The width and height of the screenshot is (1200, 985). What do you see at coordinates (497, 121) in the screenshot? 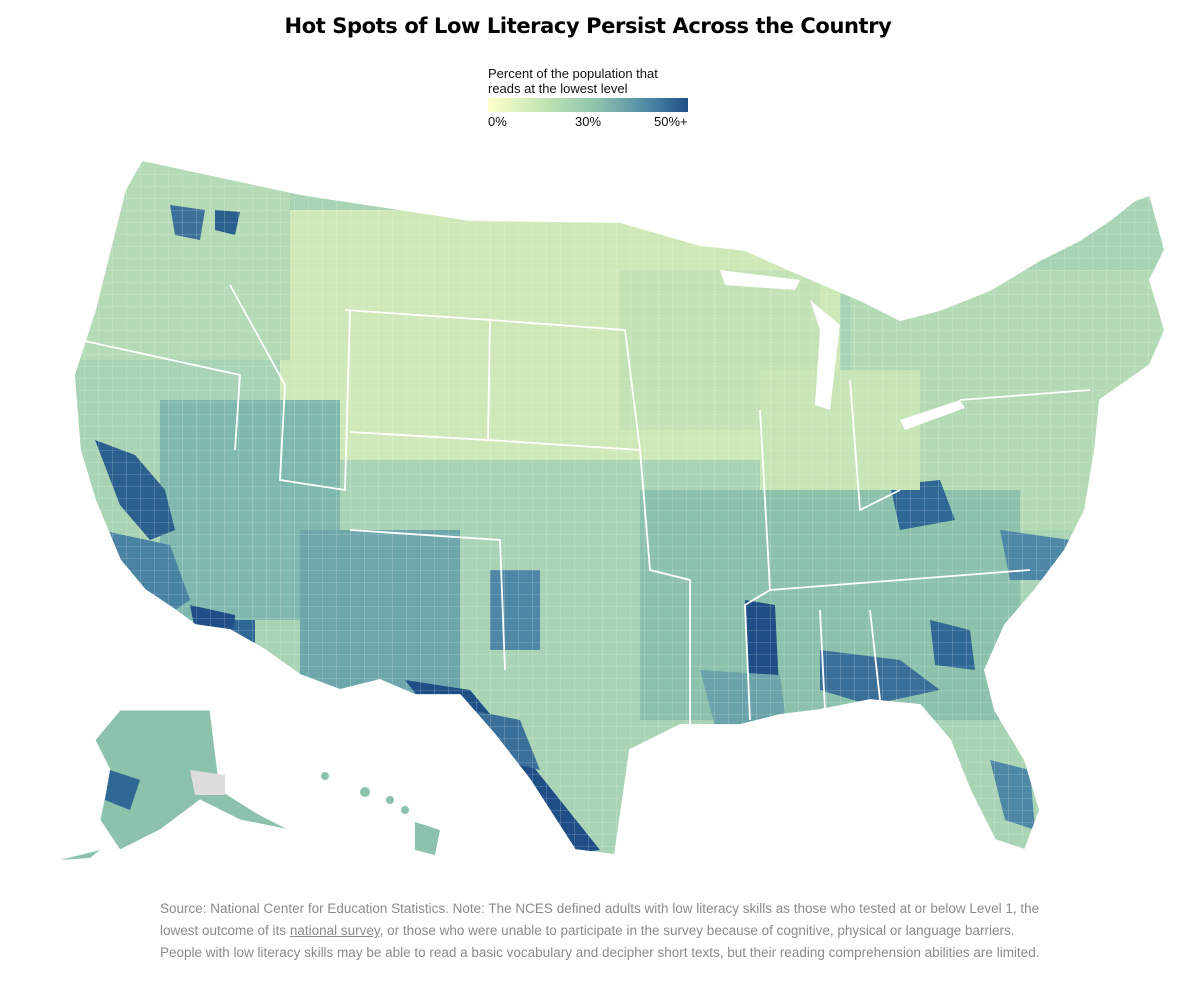
I see `legend-tick-min: 0%` at bounding box center [497, 121].